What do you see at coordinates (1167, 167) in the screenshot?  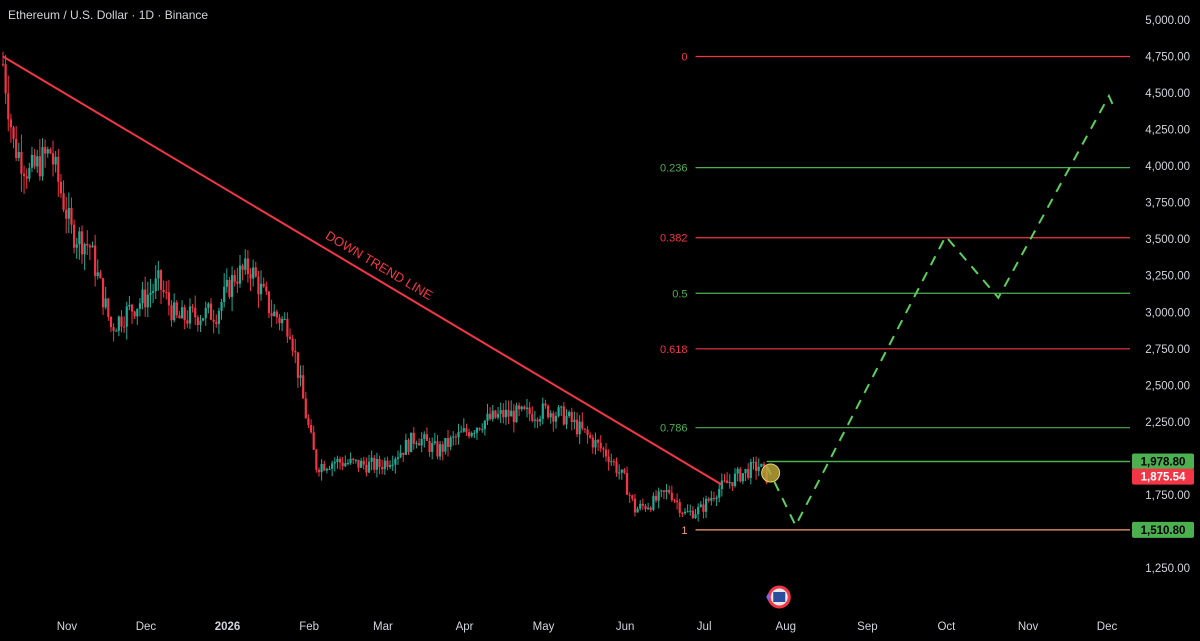 I see `price-tick-label: 4,000.00` at bounding box center [1167, 167].